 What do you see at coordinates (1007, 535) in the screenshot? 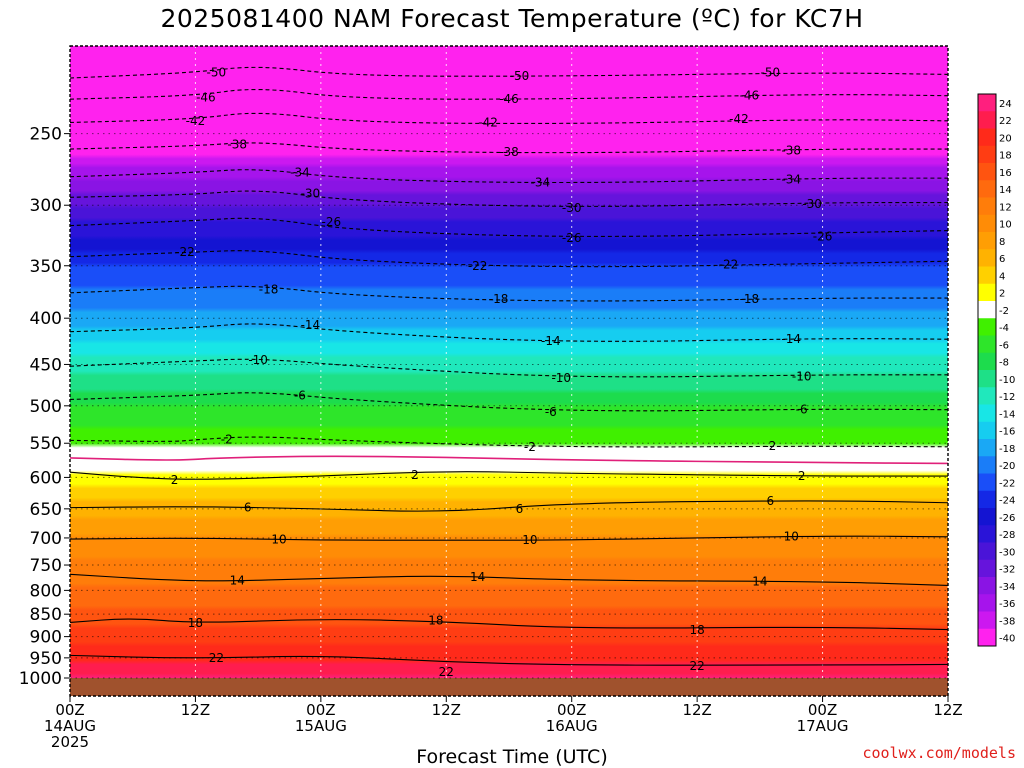
I see `colorbar-label: -28` at bounding box center [1007, 535].